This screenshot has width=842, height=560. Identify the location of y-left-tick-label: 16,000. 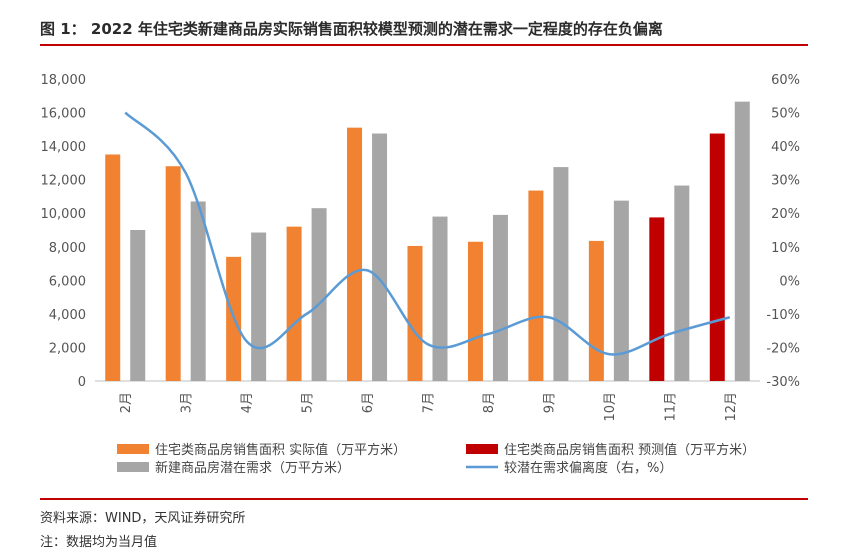
(64, 114).